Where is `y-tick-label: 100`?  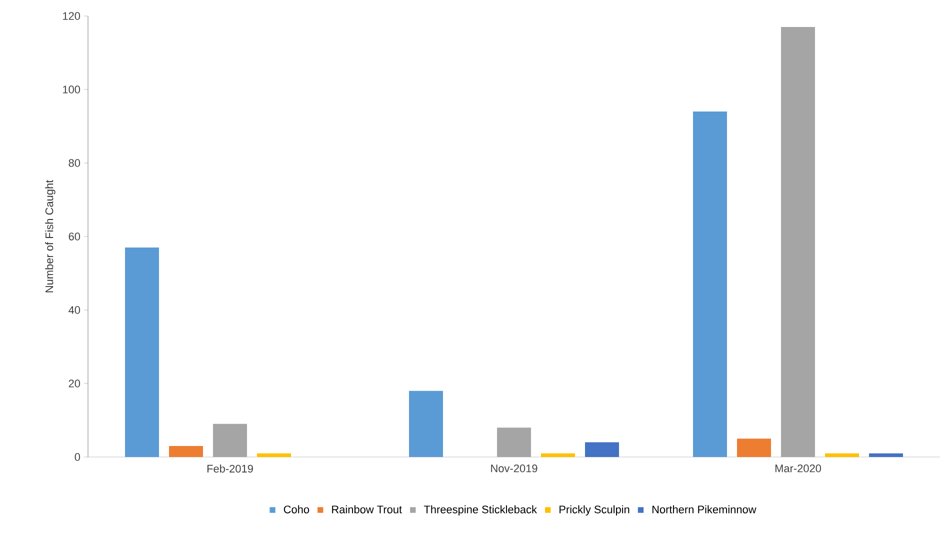
y-tick-label: 100 is located at coordinates (71, 90).